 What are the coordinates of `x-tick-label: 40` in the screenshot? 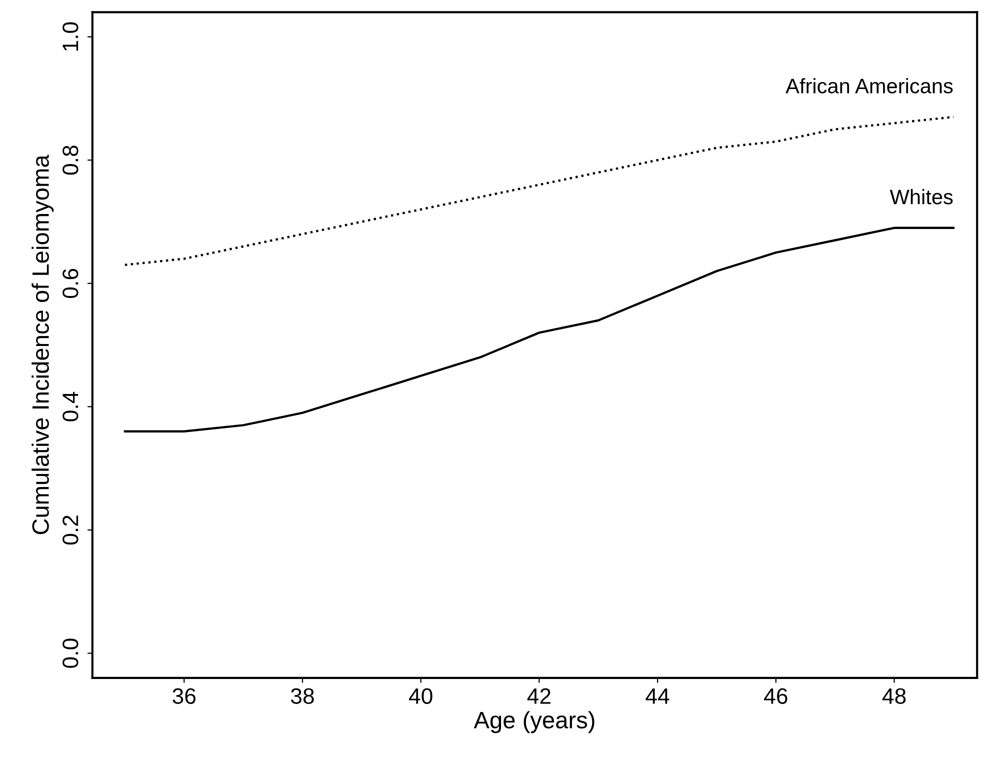 It's located at (420, 696).